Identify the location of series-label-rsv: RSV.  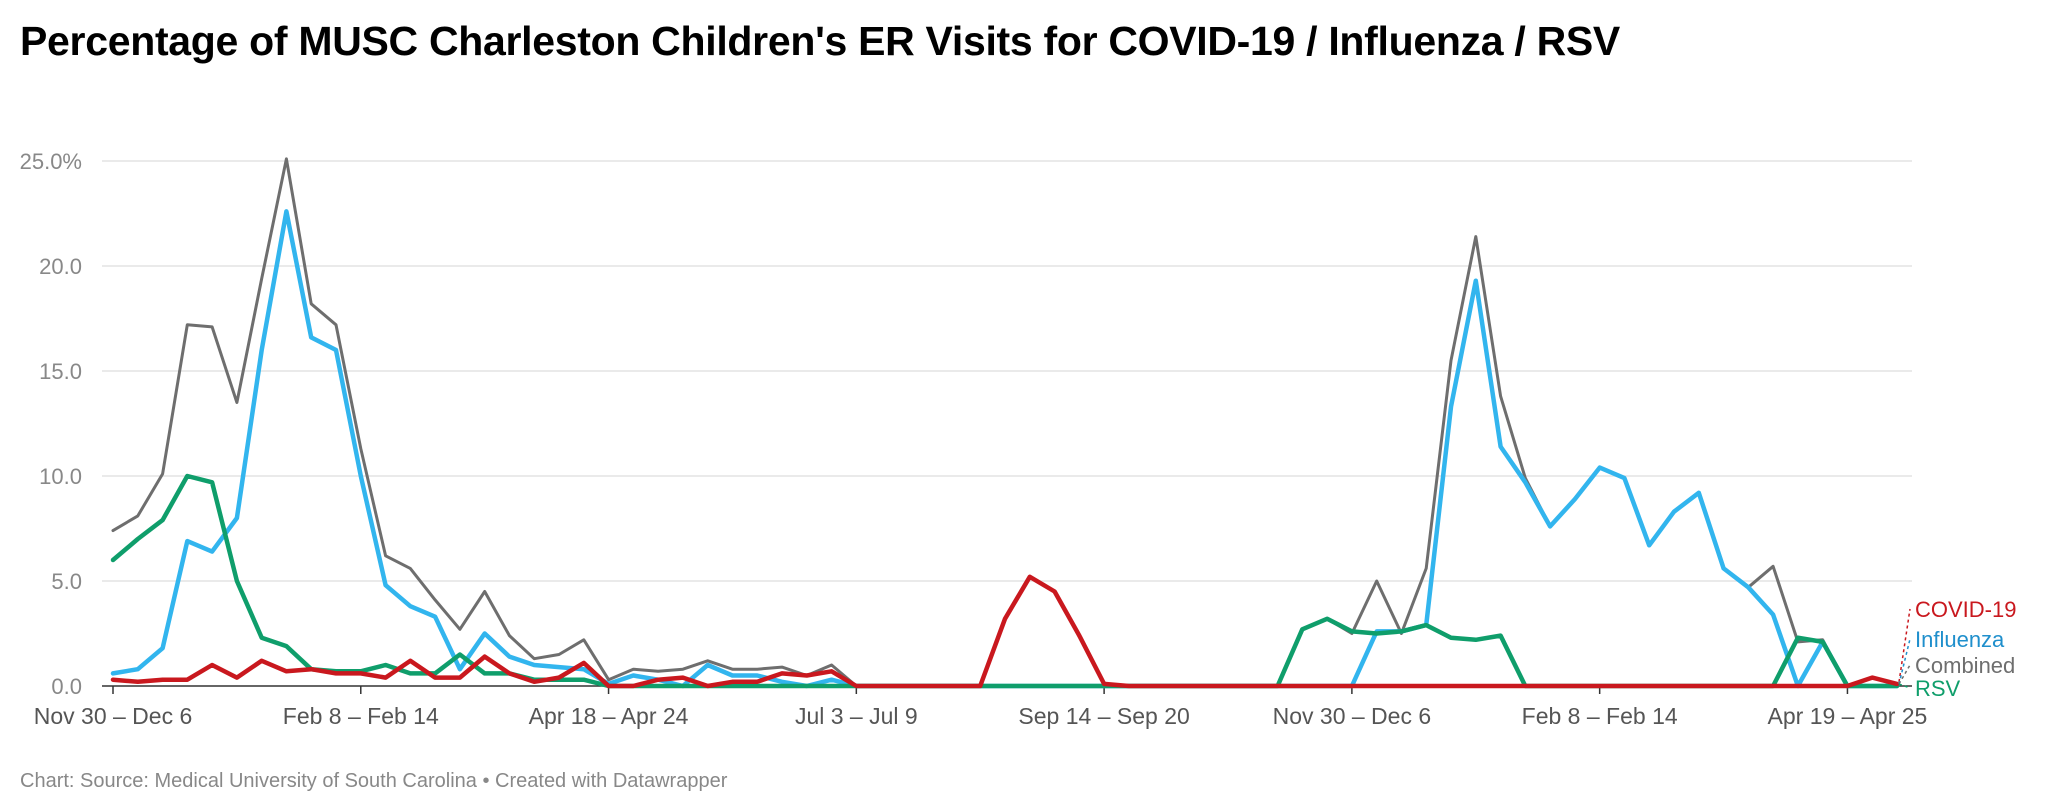
(1938, 688).